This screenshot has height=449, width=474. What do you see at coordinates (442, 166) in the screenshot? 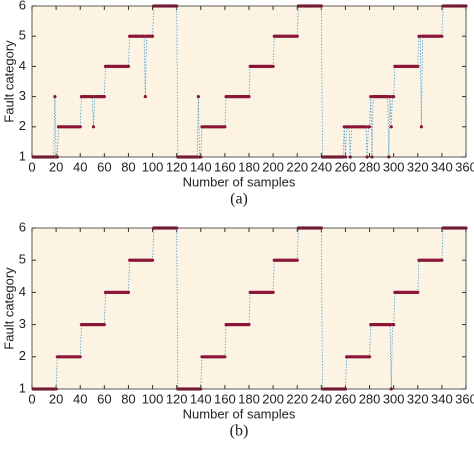
I see `x-tick-label: 340` at bounding box center [442, 166].